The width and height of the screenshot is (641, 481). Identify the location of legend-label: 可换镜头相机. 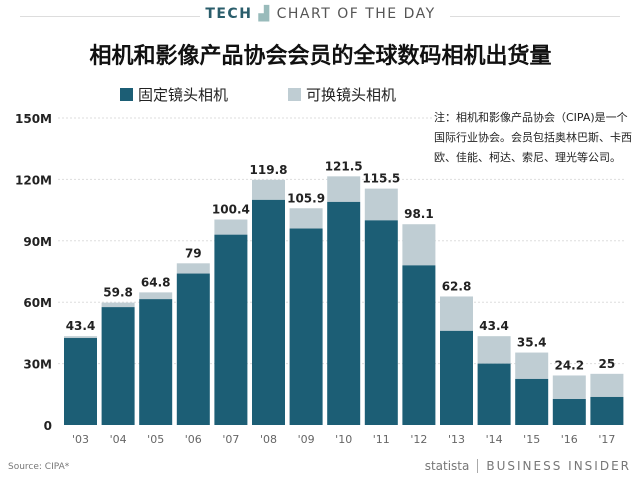
(351, 95).